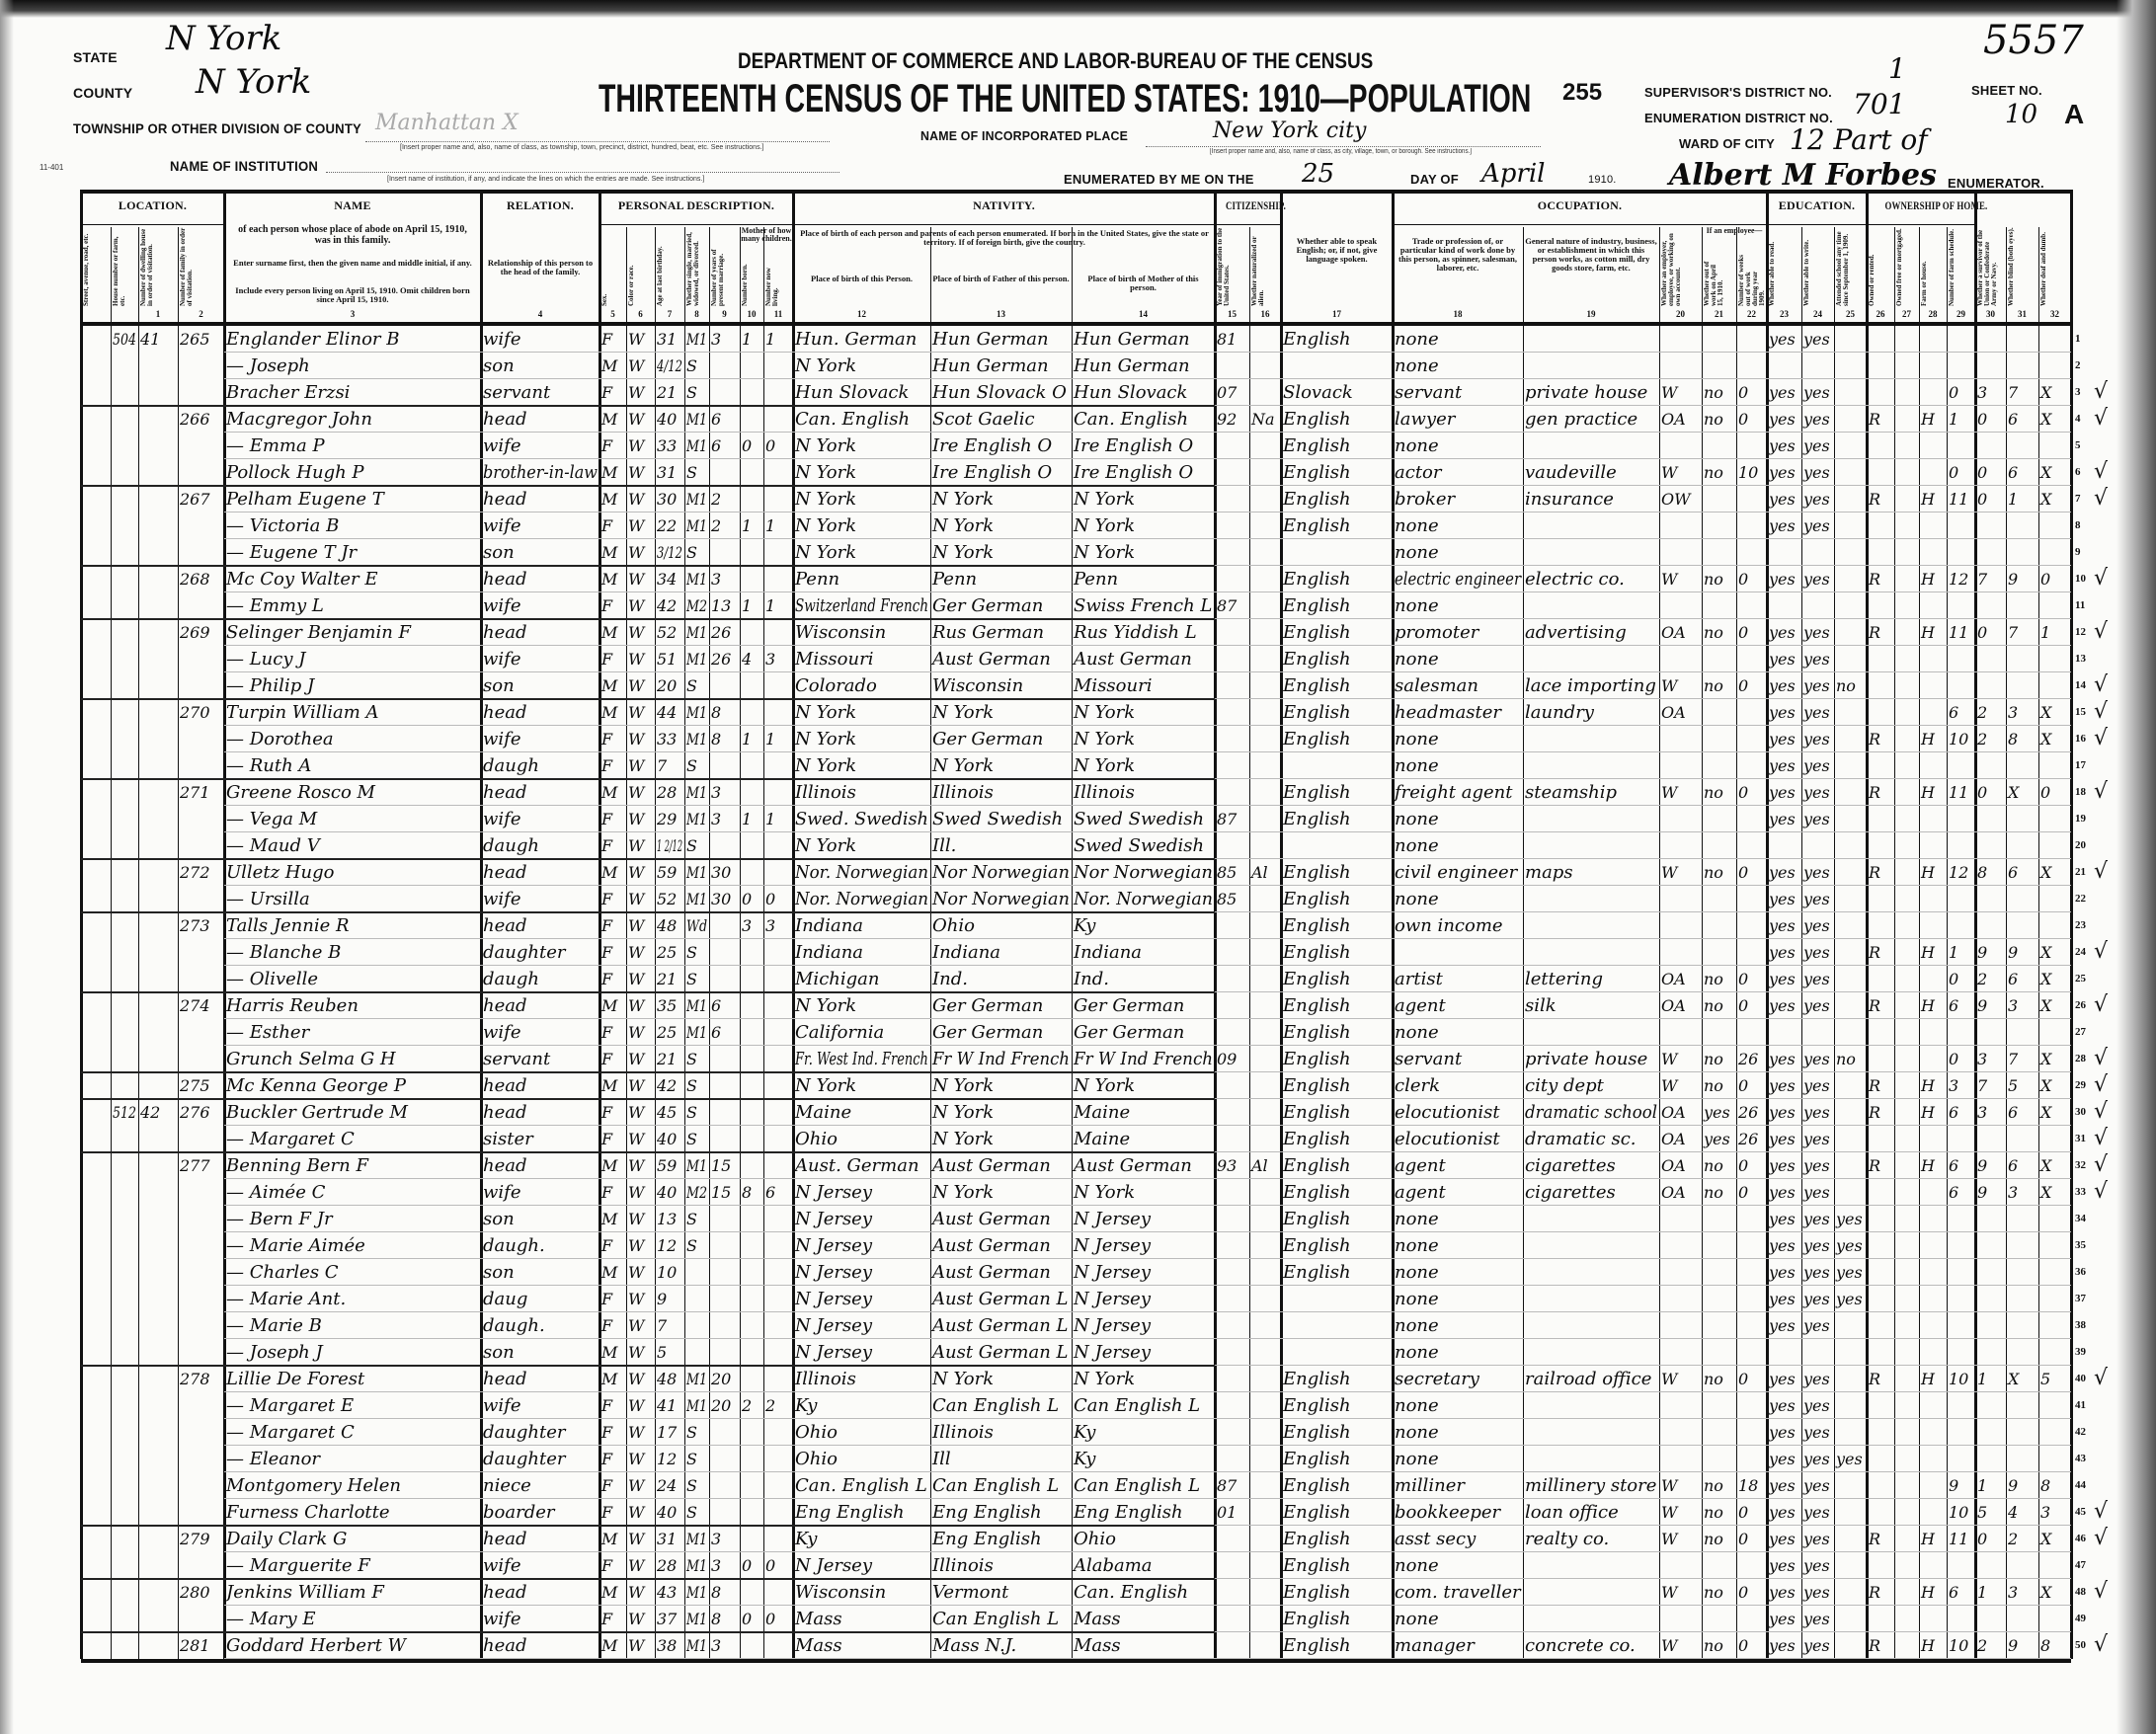 The height and width of the screenshot is (1734, 2156). Describe the element at coordinates (717, 579) in the screenshot. I see `cell-yrs-married: 3` at that location.